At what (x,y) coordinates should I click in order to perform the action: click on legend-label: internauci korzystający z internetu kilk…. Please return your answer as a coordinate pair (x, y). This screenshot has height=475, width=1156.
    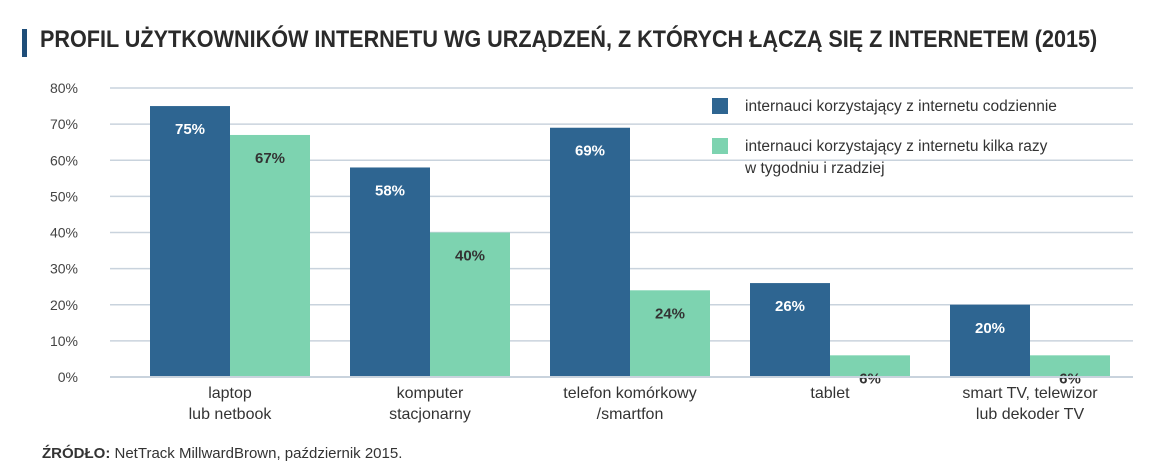
    Looking at the image, I should click on (896, 146).